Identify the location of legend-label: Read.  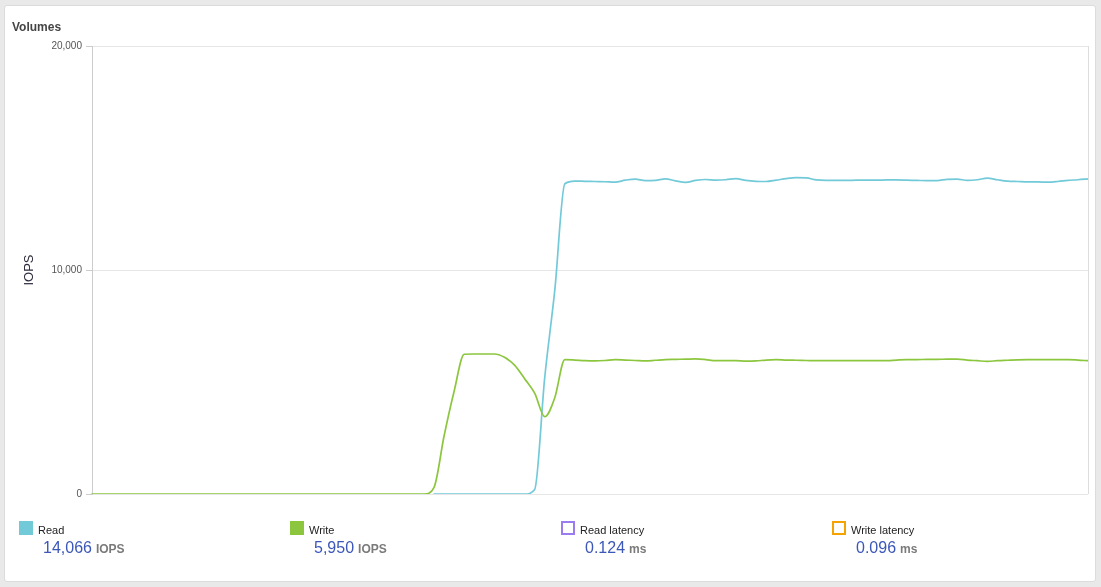
(51, 530).